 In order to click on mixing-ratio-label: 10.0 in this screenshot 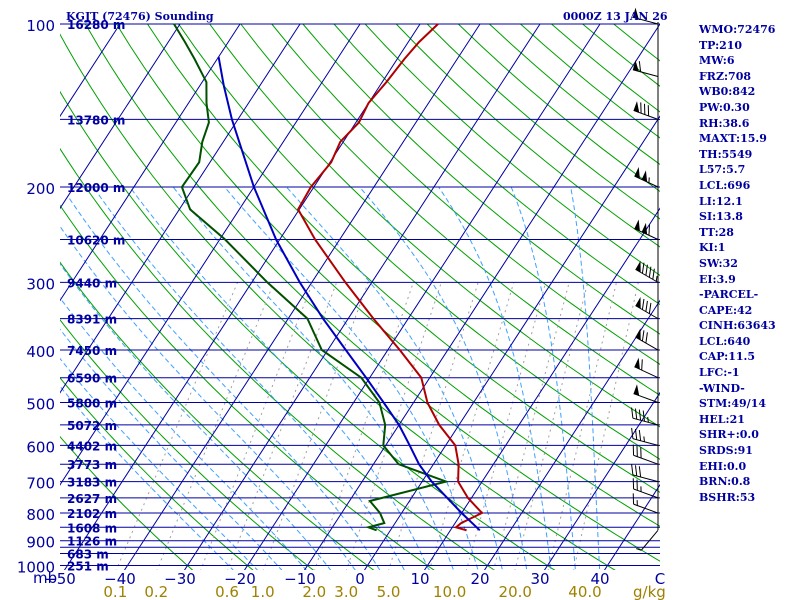, I will do `click(449, 591)`.